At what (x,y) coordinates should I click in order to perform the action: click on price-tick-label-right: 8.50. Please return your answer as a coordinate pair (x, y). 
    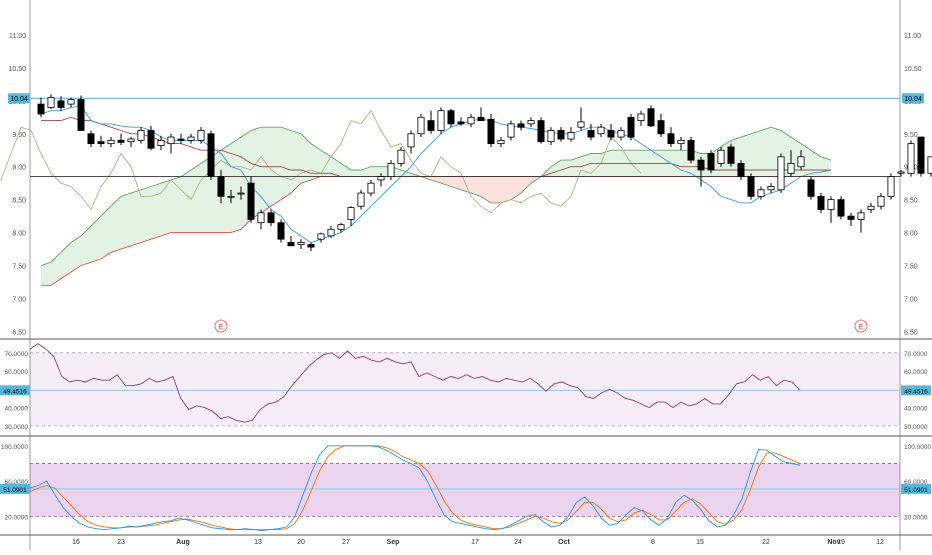
    Looking at the image, I should click on (911, 201).